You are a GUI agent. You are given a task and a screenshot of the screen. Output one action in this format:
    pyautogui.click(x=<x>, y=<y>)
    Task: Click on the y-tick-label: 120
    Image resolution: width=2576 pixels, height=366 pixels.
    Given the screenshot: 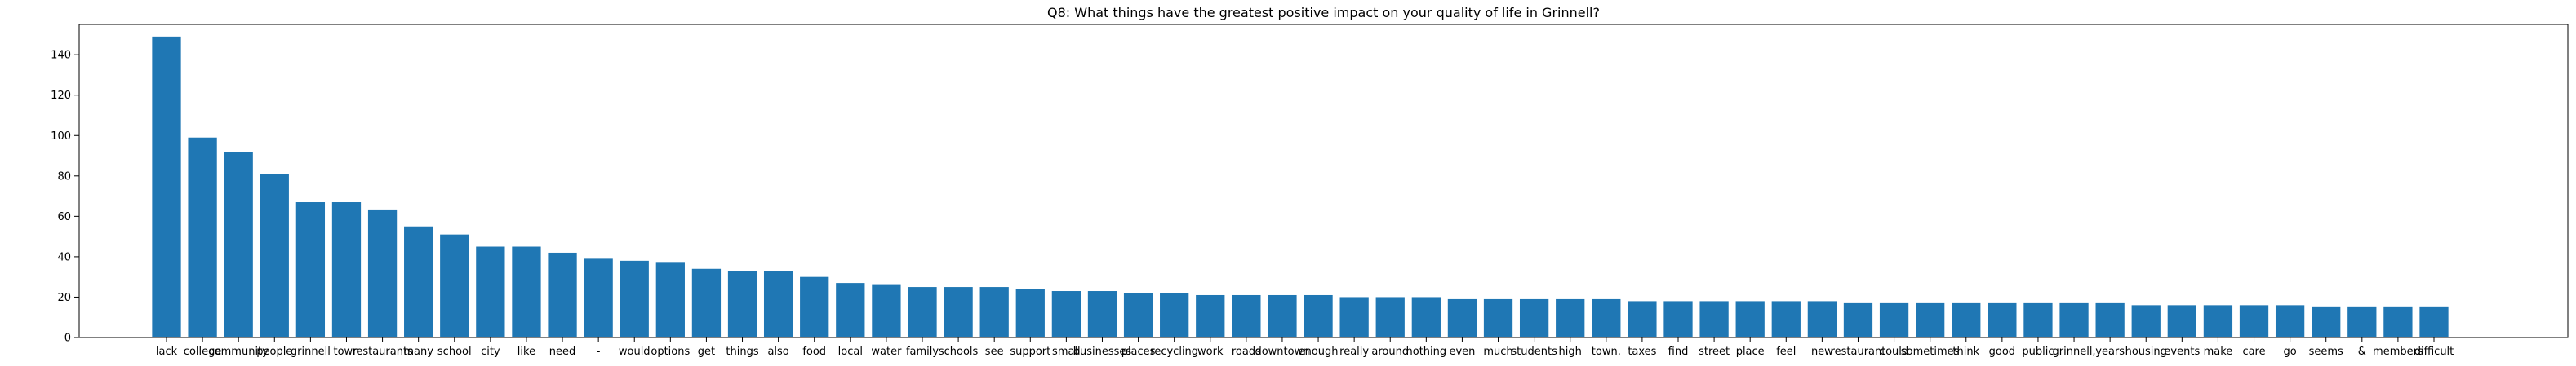 What is the action you would take?
    pyautogui.click(x=61, y=96)
    